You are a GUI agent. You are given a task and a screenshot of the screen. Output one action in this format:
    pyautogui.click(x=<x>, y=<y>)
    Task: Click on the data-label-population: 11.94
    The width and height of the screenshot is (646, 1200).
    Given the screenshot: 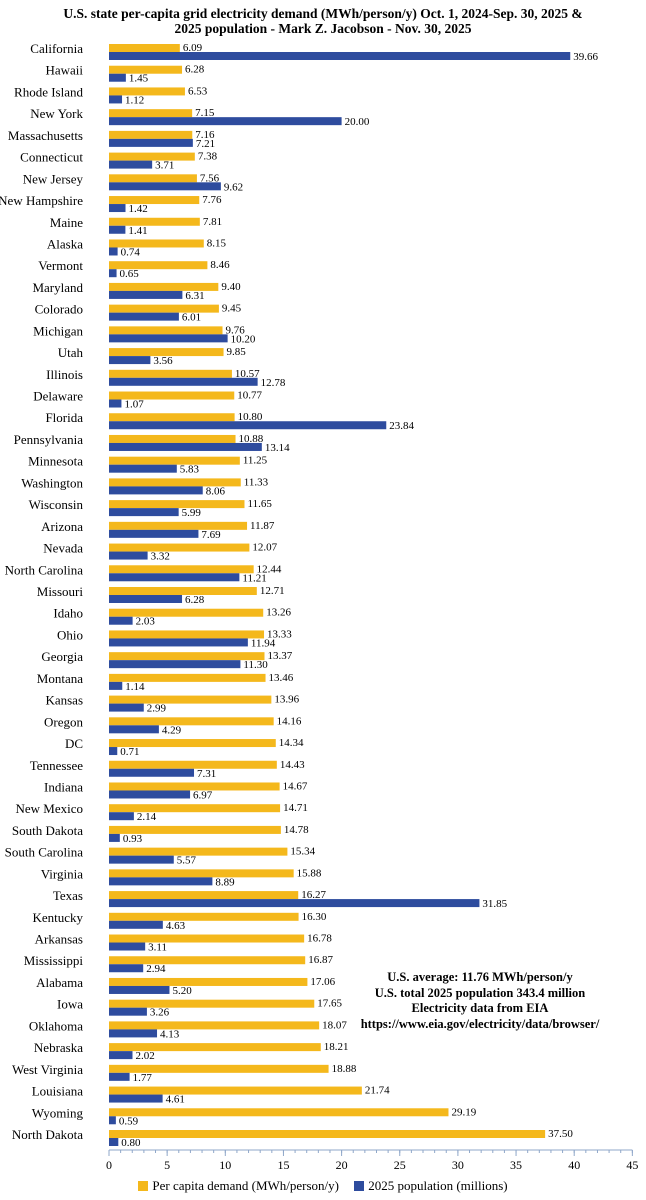 What is the action you would take?
    pyautogui.click(x=263, y=643)
    